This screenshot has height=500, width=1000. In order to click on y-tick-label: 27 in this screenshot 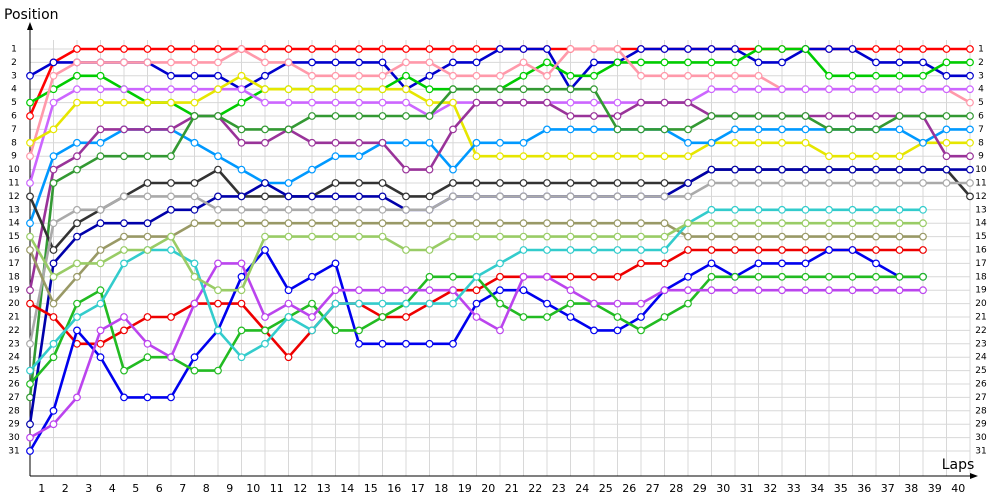, I will do `click(13, 398)`.